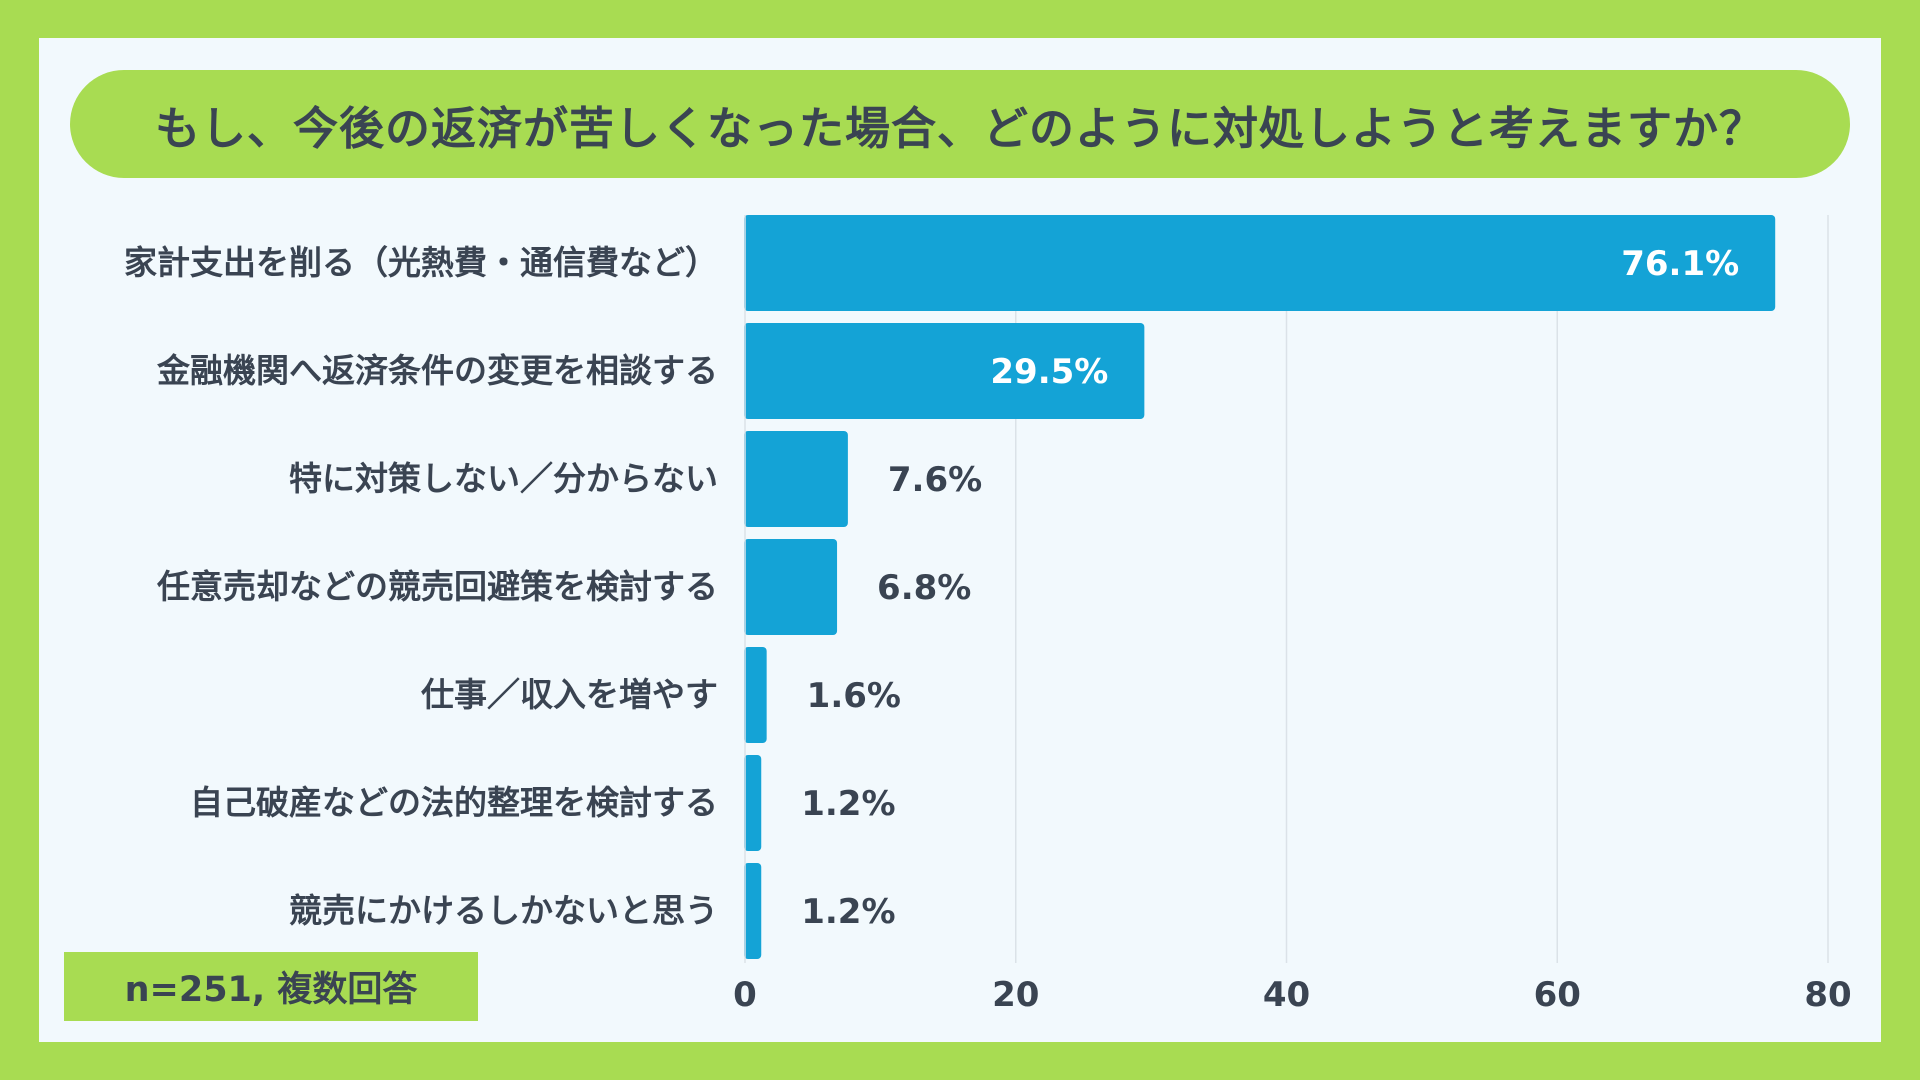 This screenshot has height=1080, width=1920. I want to click on title-banner: もし、今後の返済が苦しくなった場合、どのように対処しようと考えますか？, so click(960, 124).